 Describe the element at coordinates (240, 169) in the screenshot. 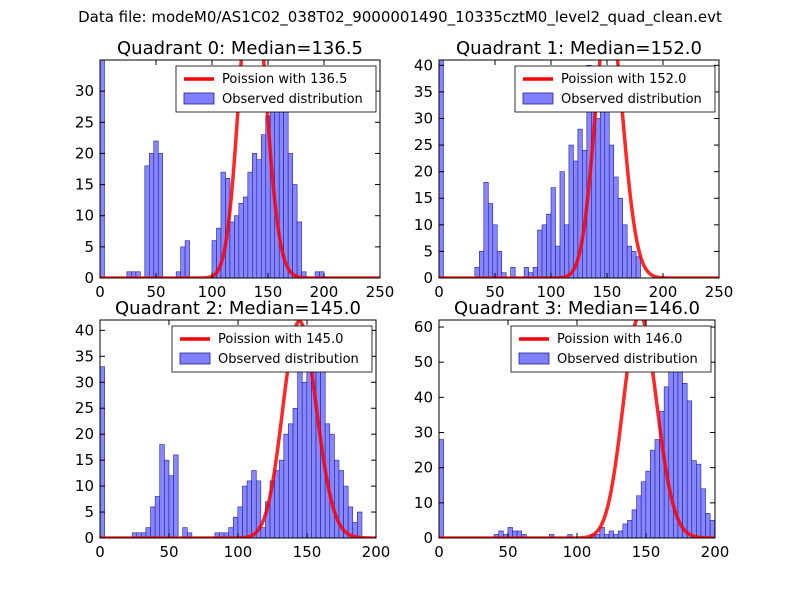

I see `quadrant-0-axes-frame` at that location.